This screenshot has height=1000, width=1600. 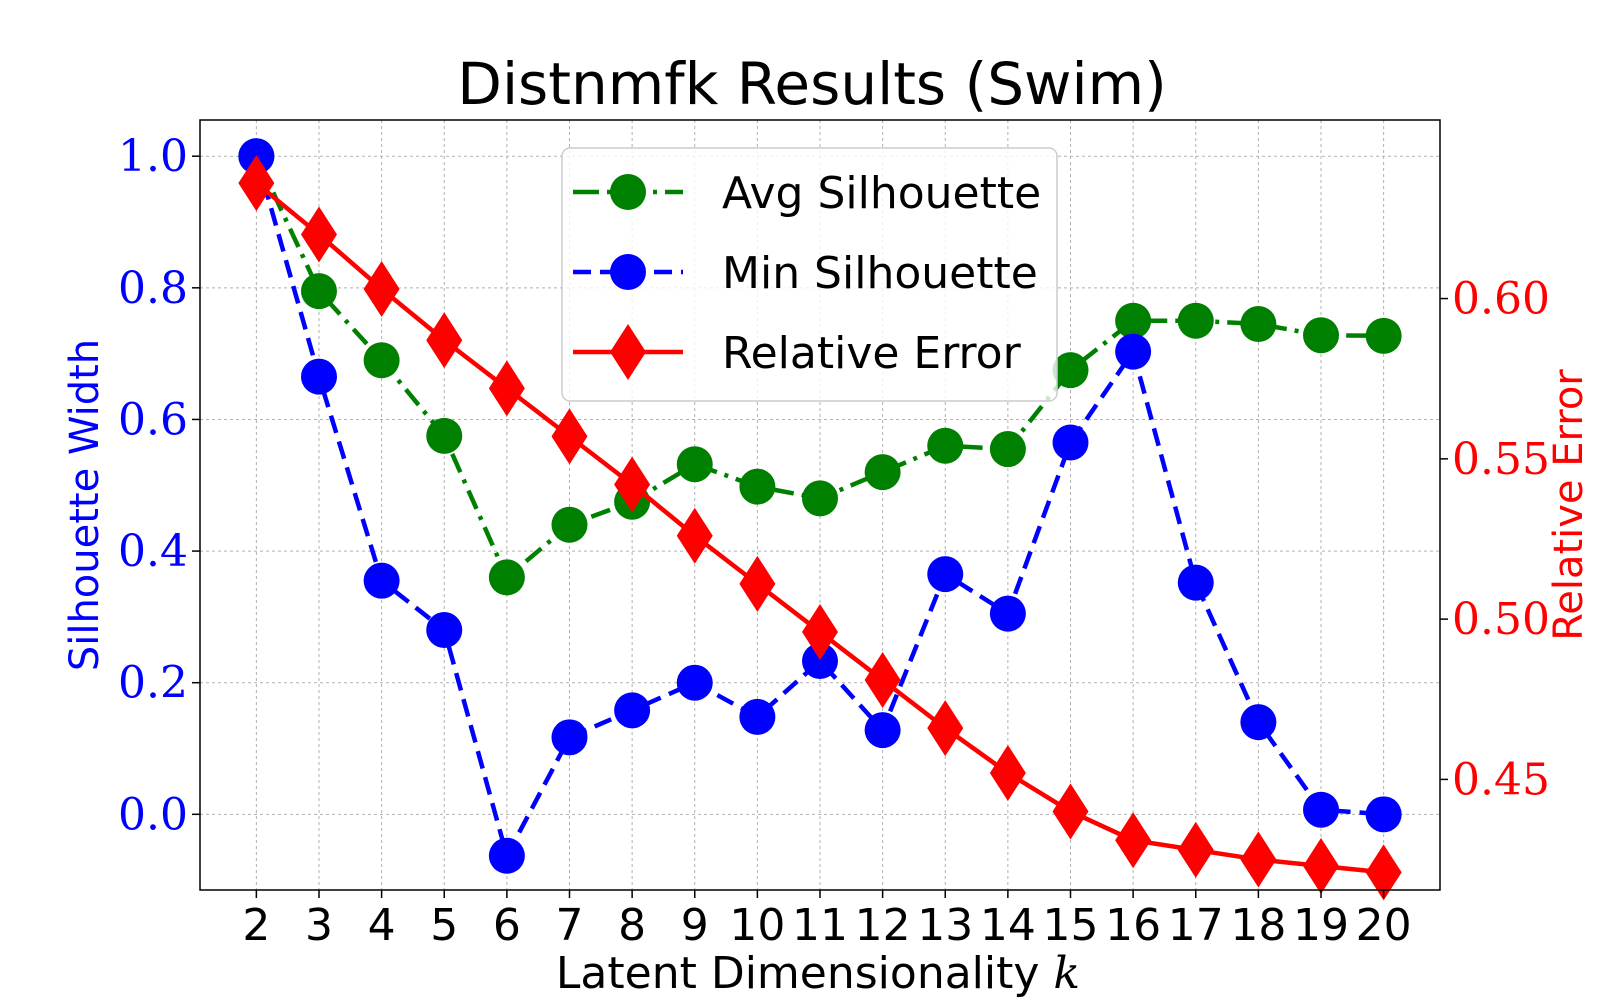 I want to click on legend-label-avg-silhouette: Avg Silhouette, so click(x=881, y=193).